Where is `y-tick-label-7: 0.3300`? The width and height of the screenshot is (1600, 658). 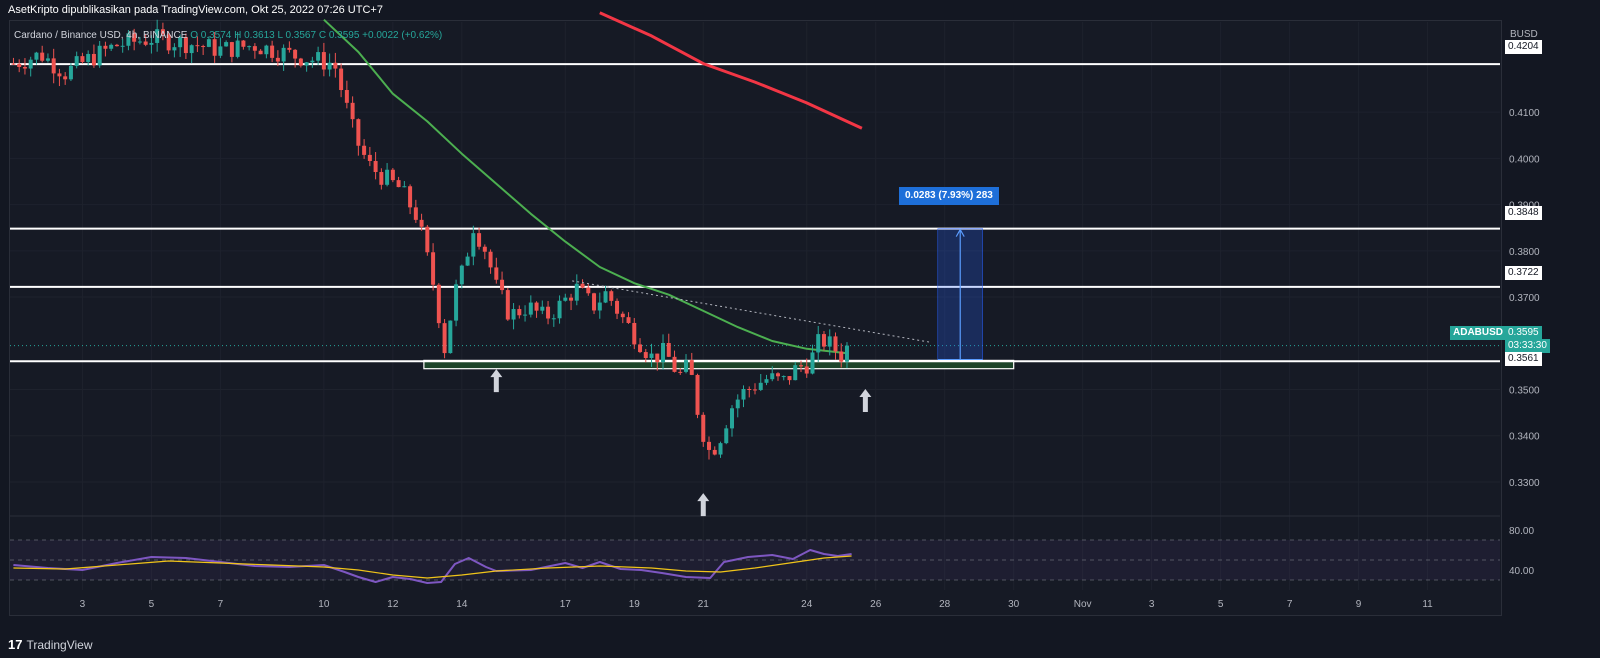 y-tick-label-7: 0.3300 is located at coordinates (1524, 483).